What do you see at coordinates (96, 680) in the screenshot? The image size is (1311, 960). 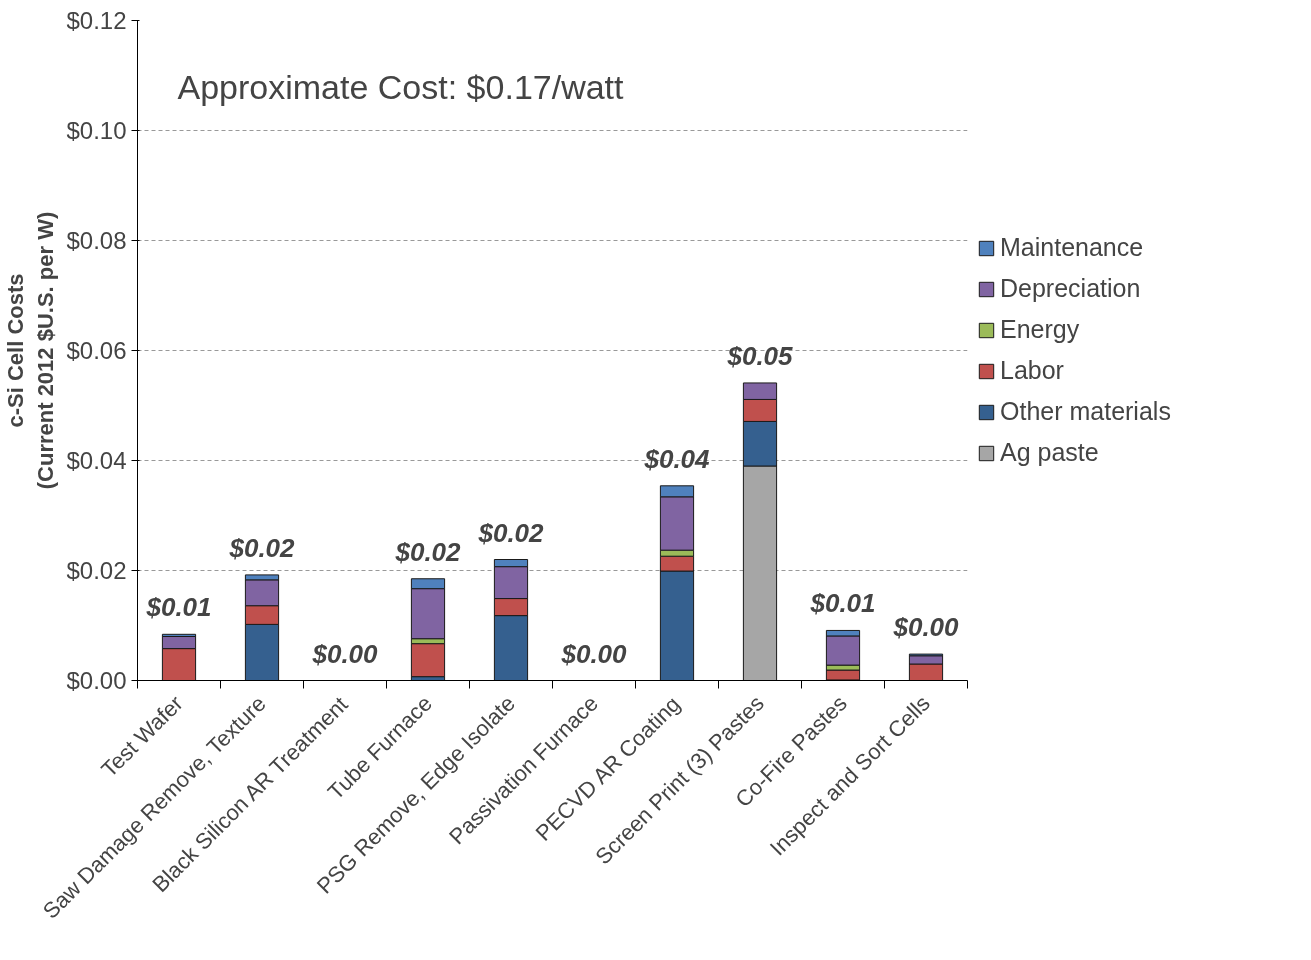 I see `y-tick-label: $0.00` at bounding box center [96, 680].